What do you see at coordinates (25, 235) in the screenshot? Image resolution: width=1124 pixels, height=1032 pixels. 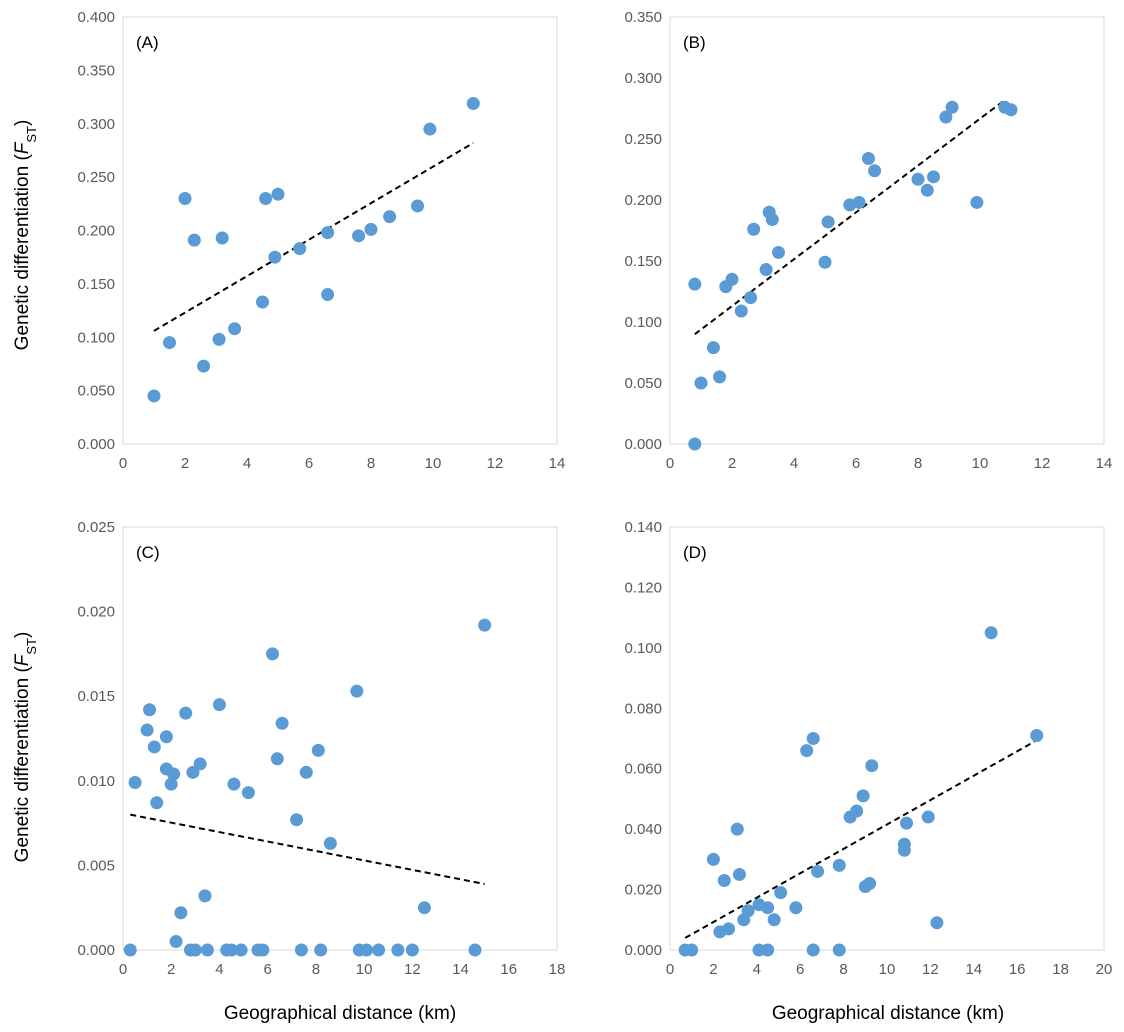 I see `y-axis-title-top: Genetic differentiation (FST)` at bounding box center [25, 235].